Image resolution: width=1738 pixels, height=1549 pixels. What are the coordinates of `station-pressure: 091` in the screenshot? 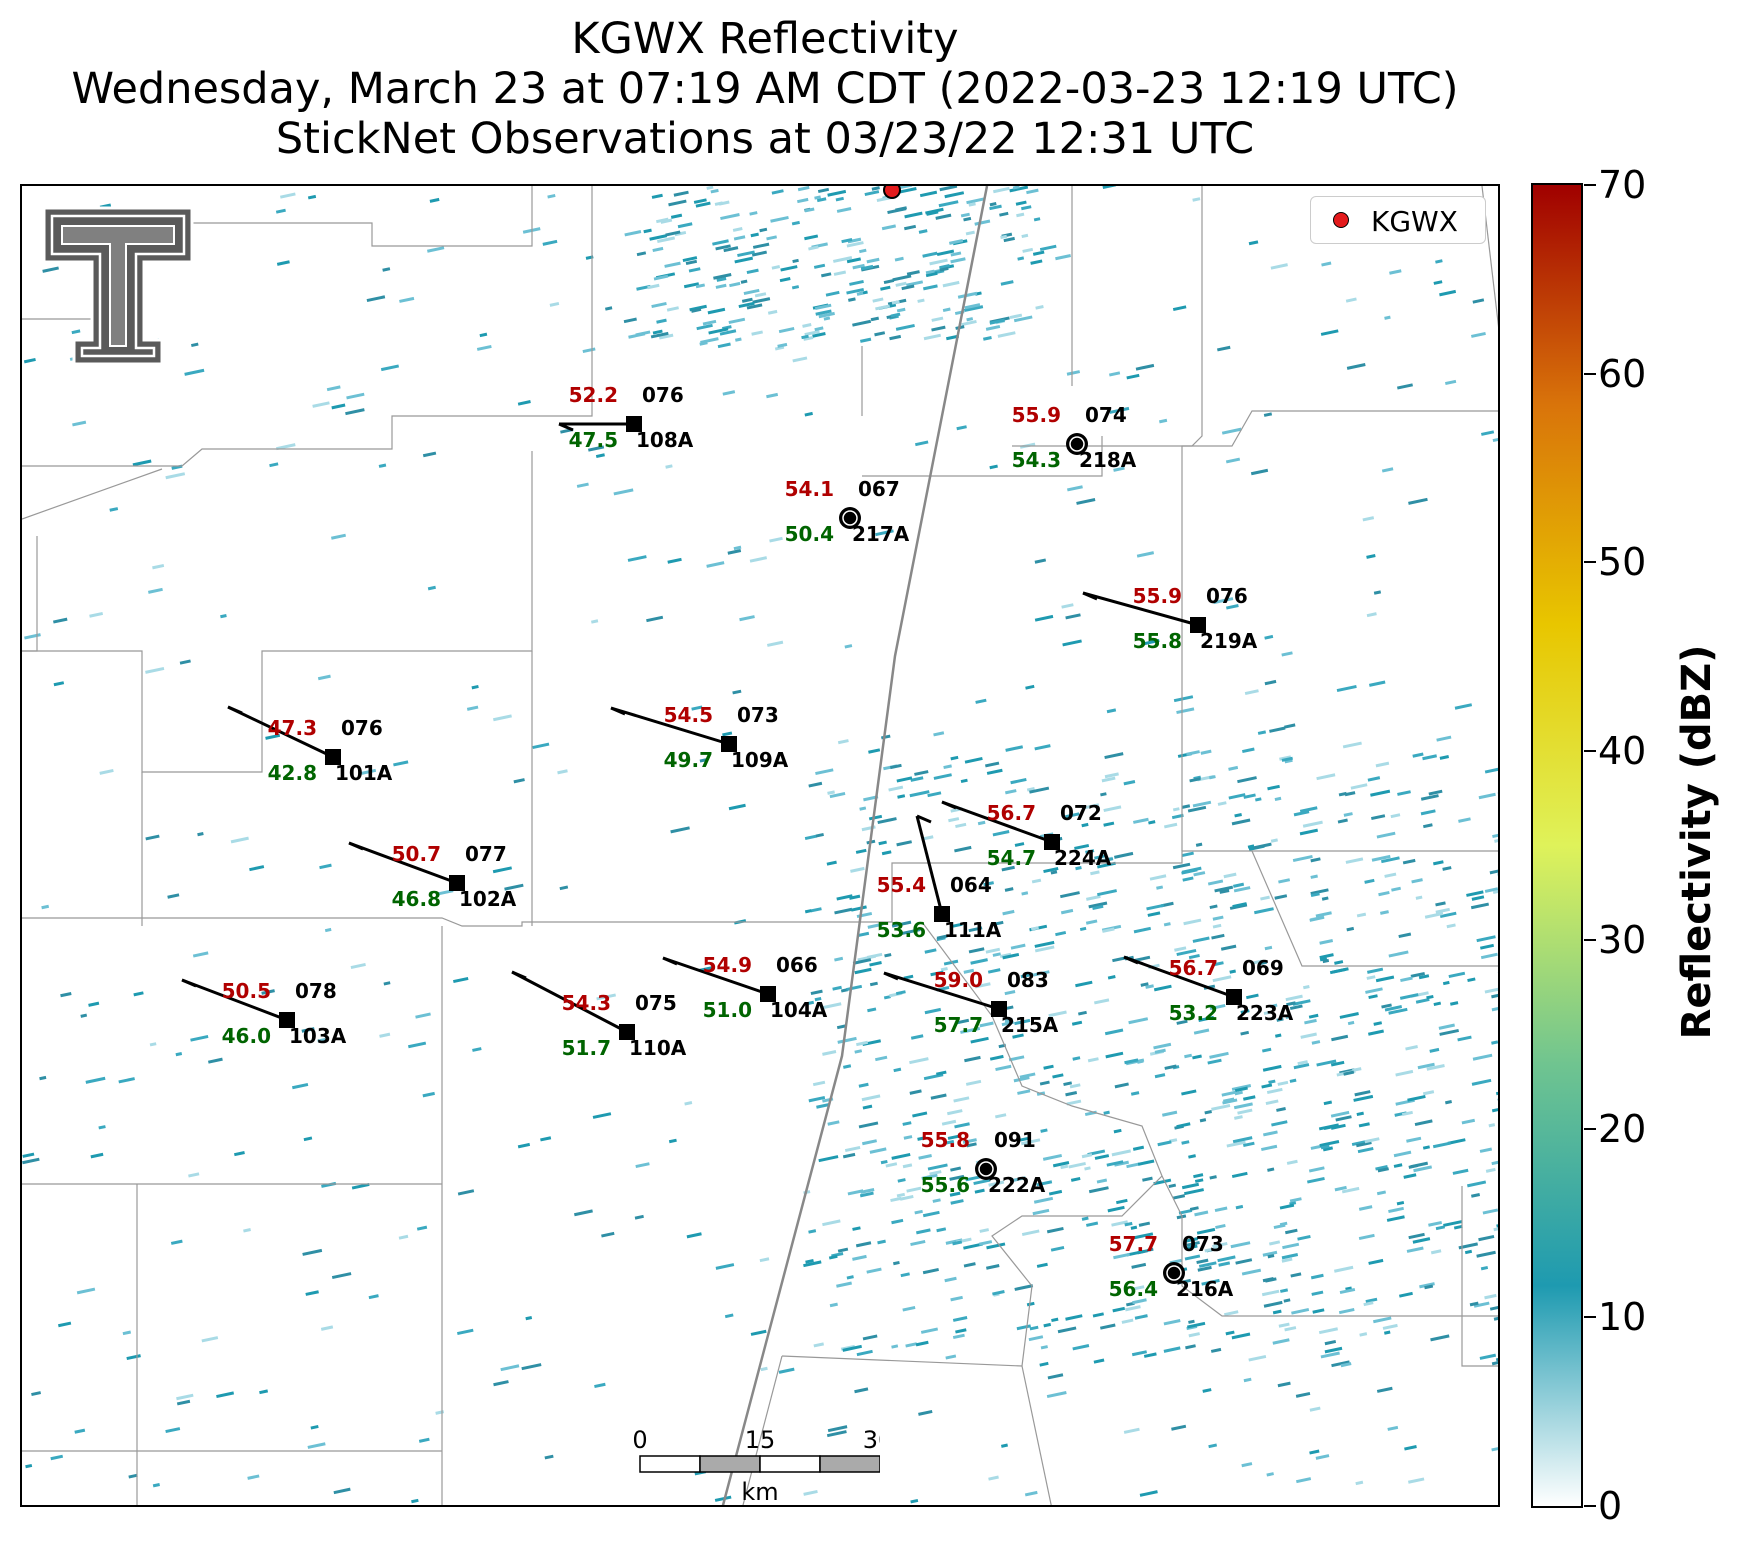 It's located at (1015, 1140).